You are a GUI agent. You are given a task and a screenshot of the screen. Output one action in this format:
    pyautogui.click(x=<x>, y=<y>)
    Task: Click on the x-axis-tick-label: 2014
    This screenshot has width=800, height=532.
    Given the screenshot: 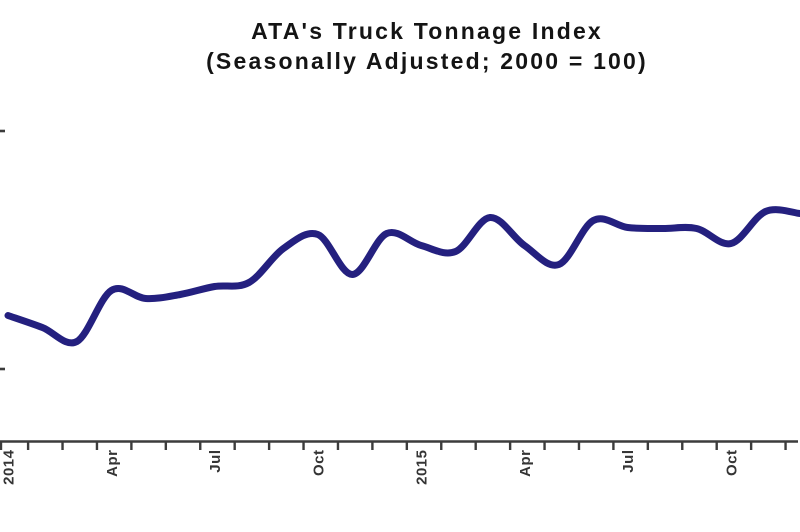 What is the action you would take?
    pyautogui.click(x=9, y=467)
    